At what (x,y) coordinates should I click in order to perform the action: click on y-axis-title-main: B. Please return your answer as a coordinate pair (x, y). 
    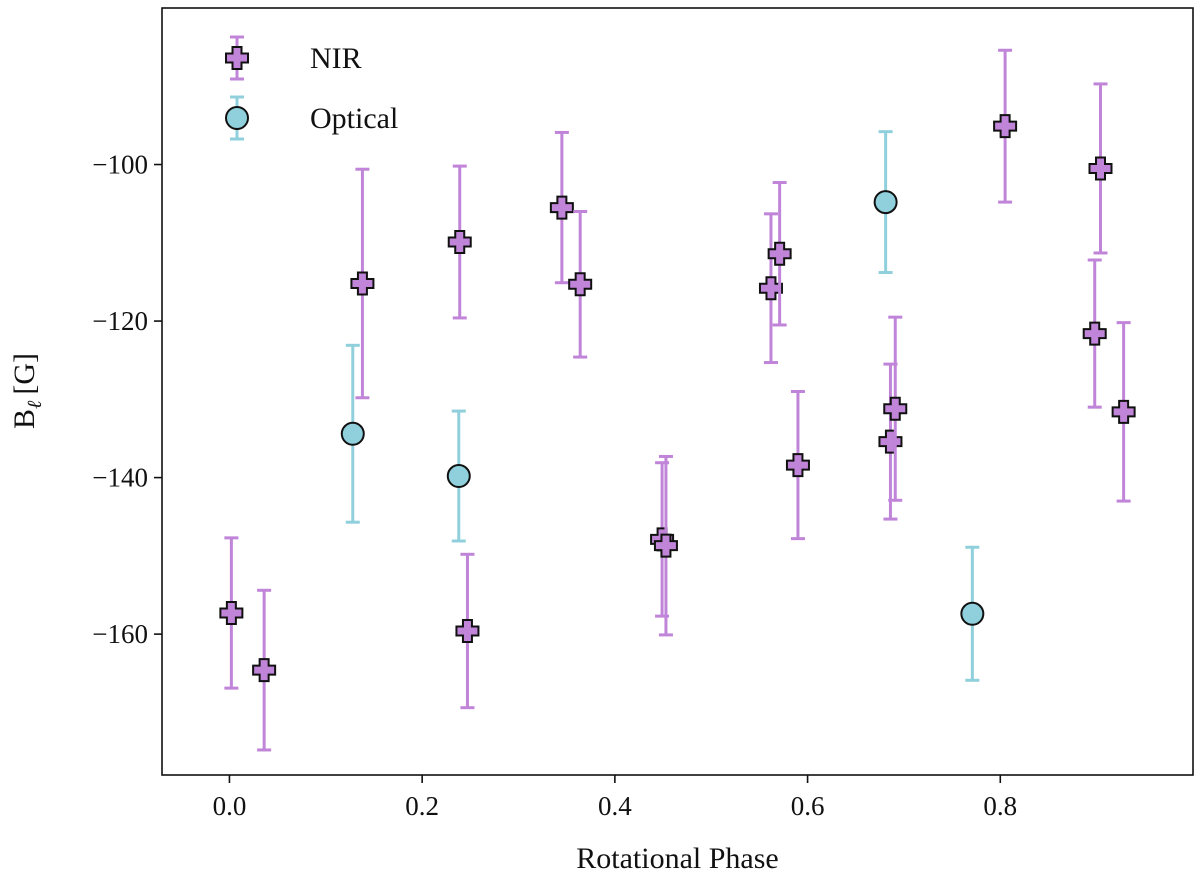
    Looking at the image, I should click on (24, 419).